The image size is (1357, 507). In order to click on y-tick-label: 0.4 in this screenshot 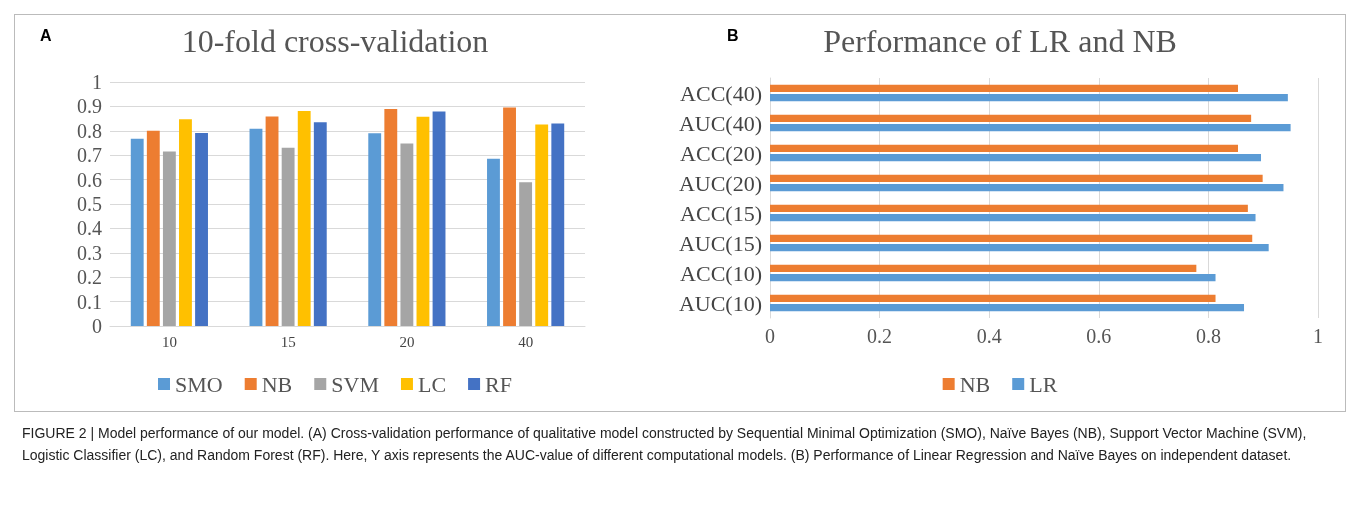, I will do `click(89, 228)`.